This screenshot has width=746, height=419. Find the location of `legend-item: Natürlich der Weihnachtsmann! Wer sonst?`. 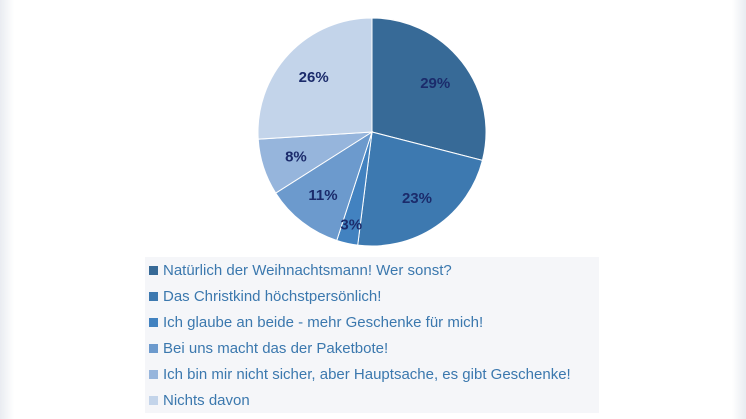

legend-item: Natürlich der Weihnachtsmann! Wer sonst? is located at coordinates (300, 270).